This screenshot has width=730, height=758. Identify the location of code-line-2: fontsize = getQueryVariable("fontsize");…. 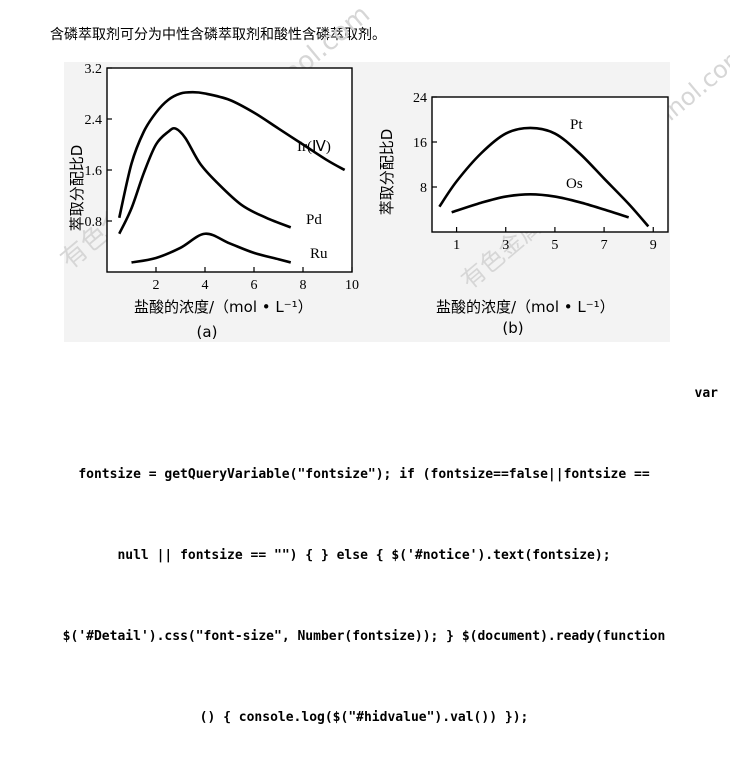
(364, 474).